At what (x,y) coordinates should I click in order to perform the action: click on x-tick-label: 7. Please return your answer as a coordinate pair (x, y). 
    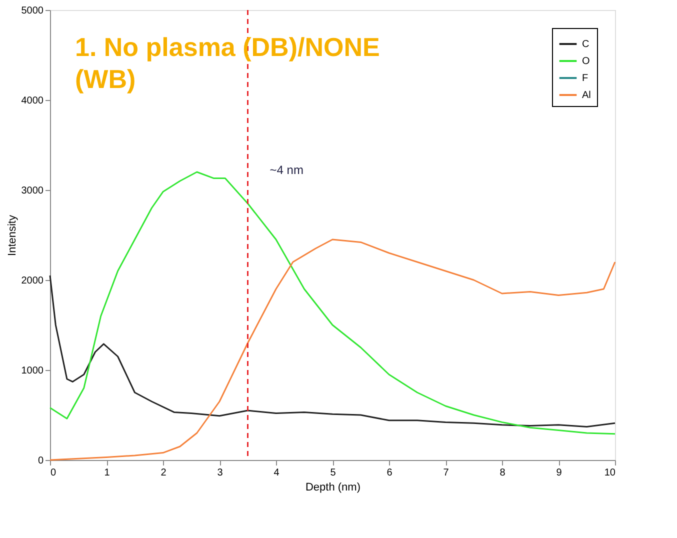
    Looking at the image, I should click on (446, 473).